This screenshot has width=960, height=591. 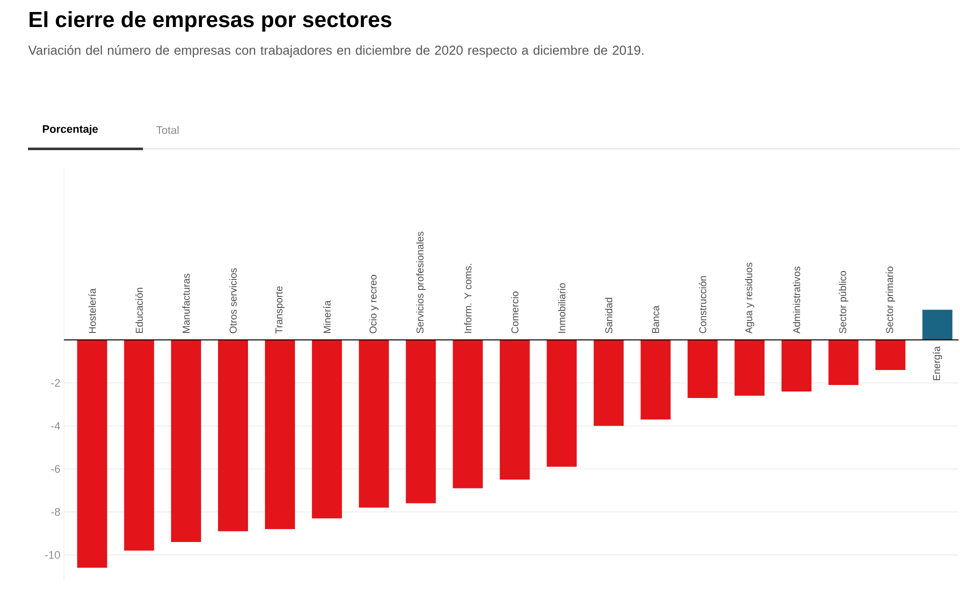 What do you see at coordinates (55, 426) in the screenshot?
I see `y-tick-label: -4` at bounding box center [55, 426].